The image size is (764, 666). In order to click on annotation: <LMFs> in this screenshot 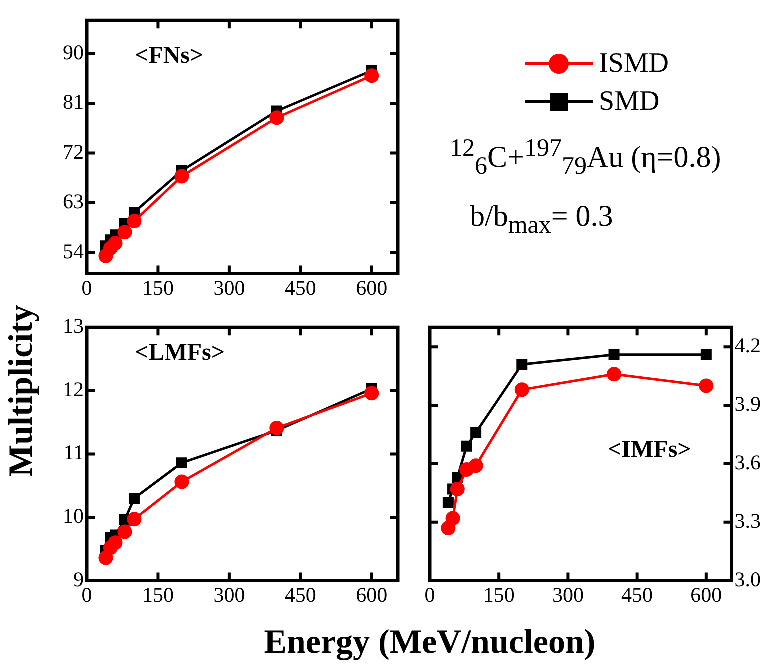, I will do `click(180, 353)`.